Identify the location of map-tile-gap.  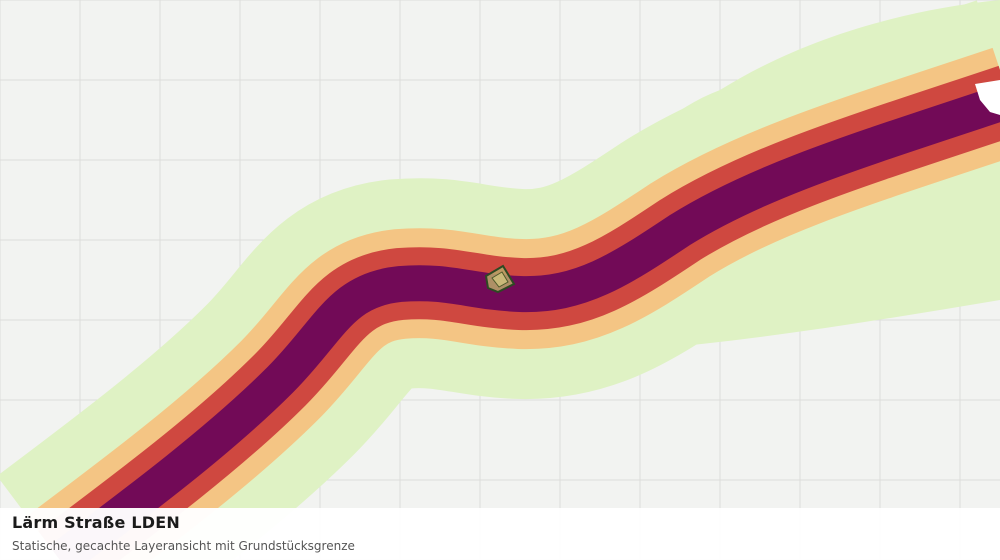
(987, 97).